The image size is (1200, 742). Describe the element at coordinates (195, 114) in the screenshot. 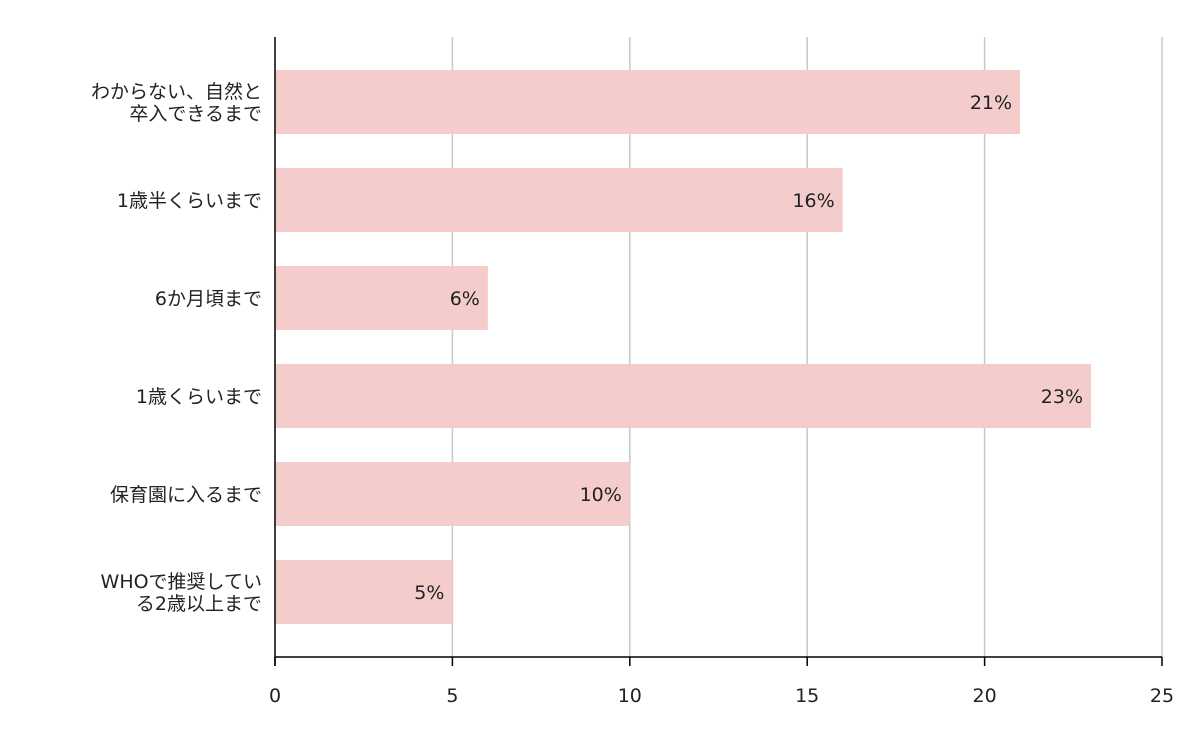

I see `category-label-0-line-1: 卒入できるまで` at that location.